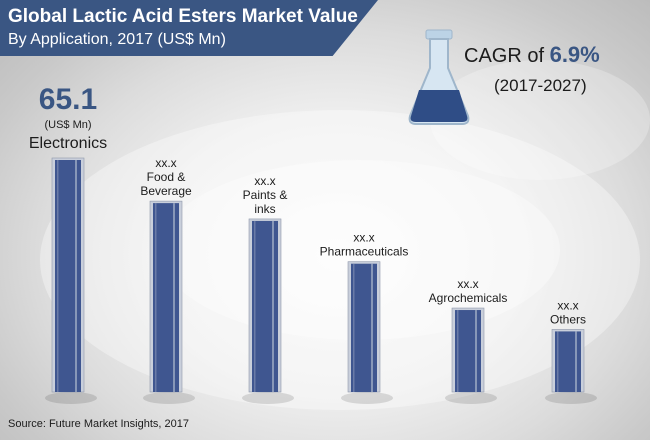 The width and height of the screenshot is (650, 440). I want to click on cagr-callout: CAGR of 6.9% (2017-2027), so click(542, 63).